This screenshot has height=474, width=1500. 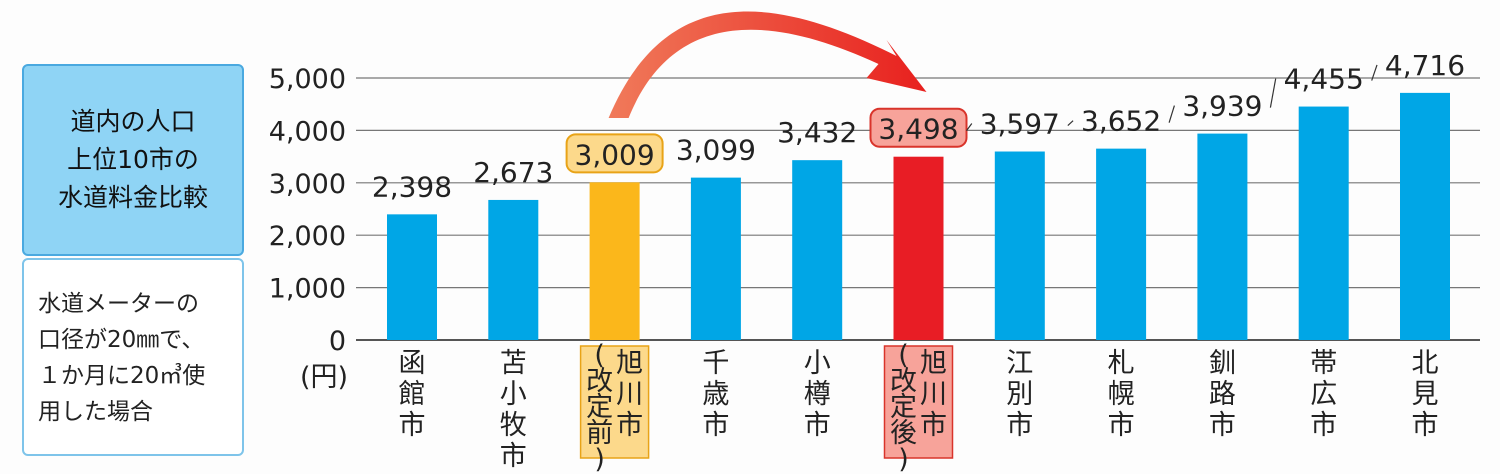 What do you see at coordinates (817, 394) in the screenshot?
I see `category-label: 樽` at bounding box center [817, 394].